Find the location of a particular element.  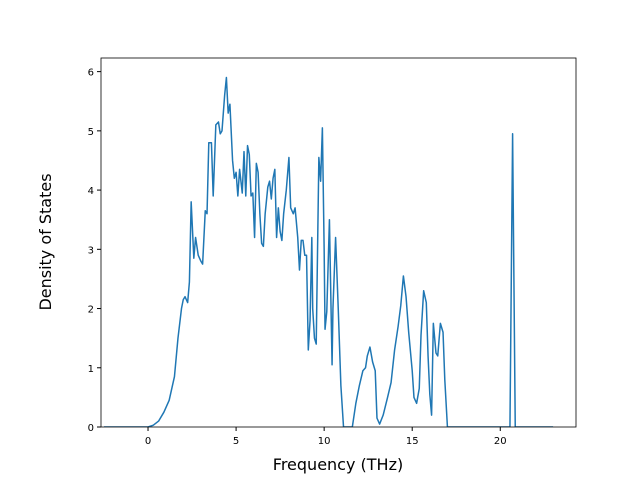

y-tick-label: 0 is located at coordinates (91, 428).